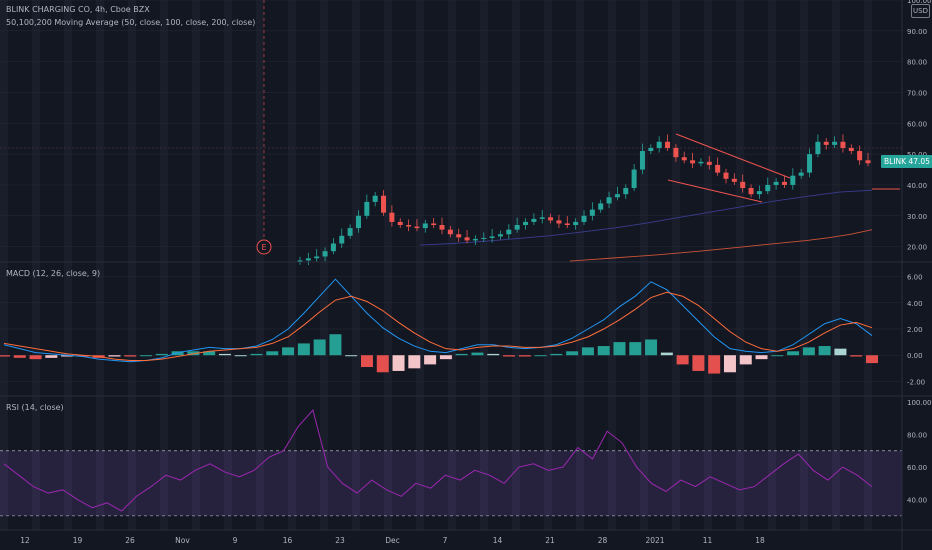 This screenshot has width=932, height=550. Describe the element at coordinates (917, 124) in the screenshot. I see `price-tick-label: 60.00` at that location.